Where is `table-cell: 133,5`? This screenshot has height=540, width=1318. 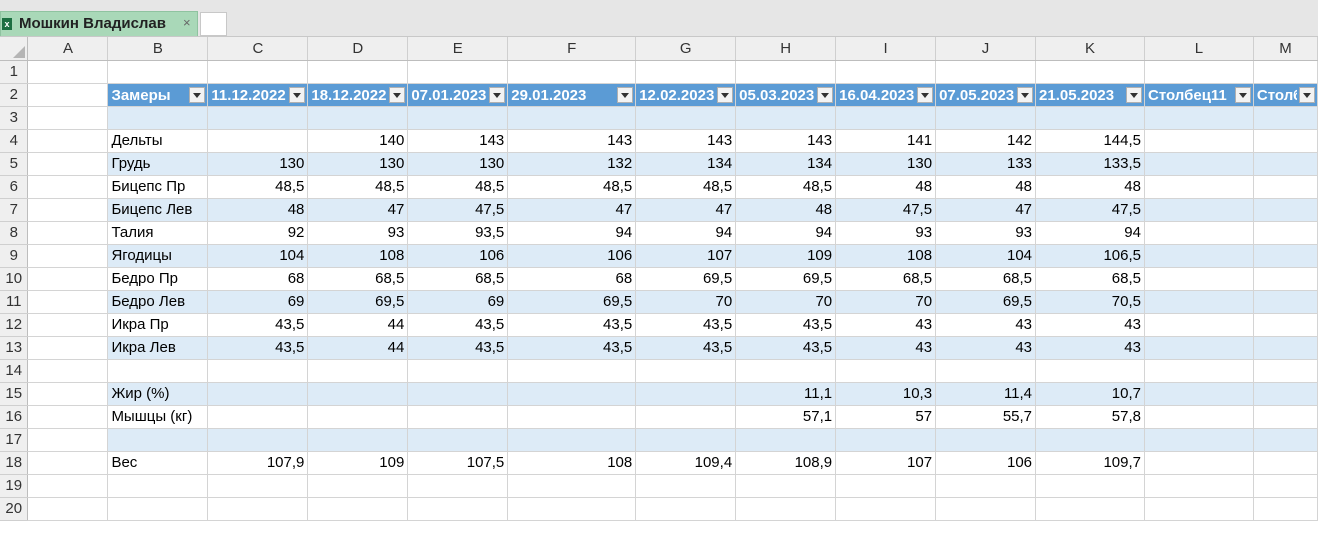 table-cell: 133,5 is located at coordinates (1090, 164).